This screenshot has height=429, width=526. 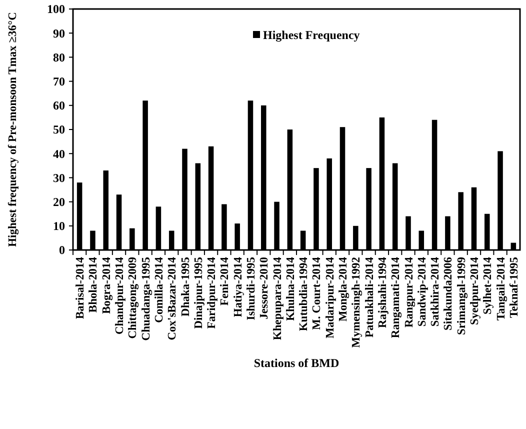 I want to click on y-tick-label: 40, so click(x=59, y=153).